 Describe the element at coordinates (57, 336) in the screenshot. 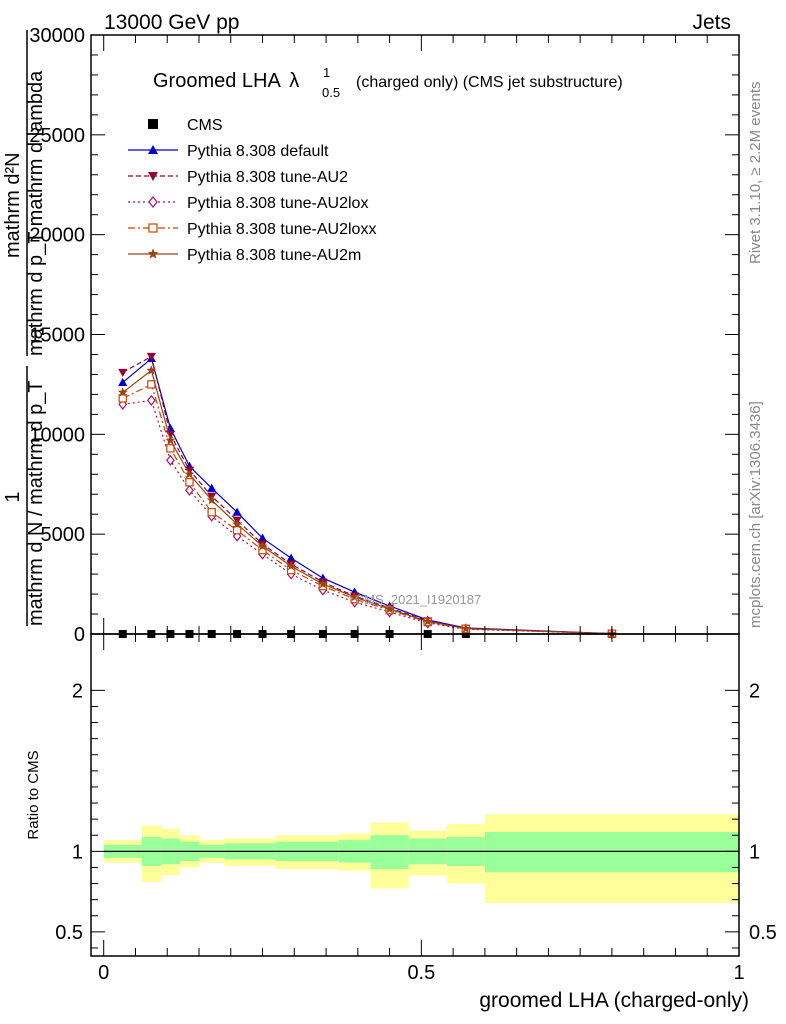

I see `main-y-tick-label: 15000` at that location.